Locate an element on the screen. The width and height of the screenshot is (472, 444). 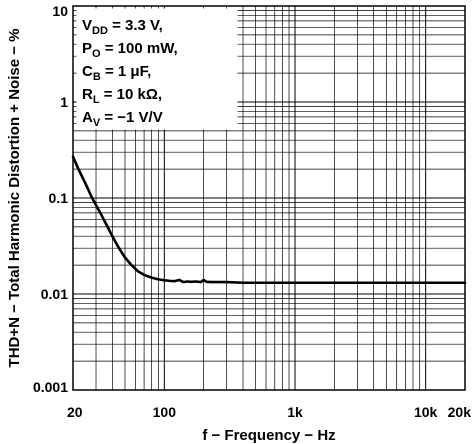
conditions-box is located at coordinates (157, 69).